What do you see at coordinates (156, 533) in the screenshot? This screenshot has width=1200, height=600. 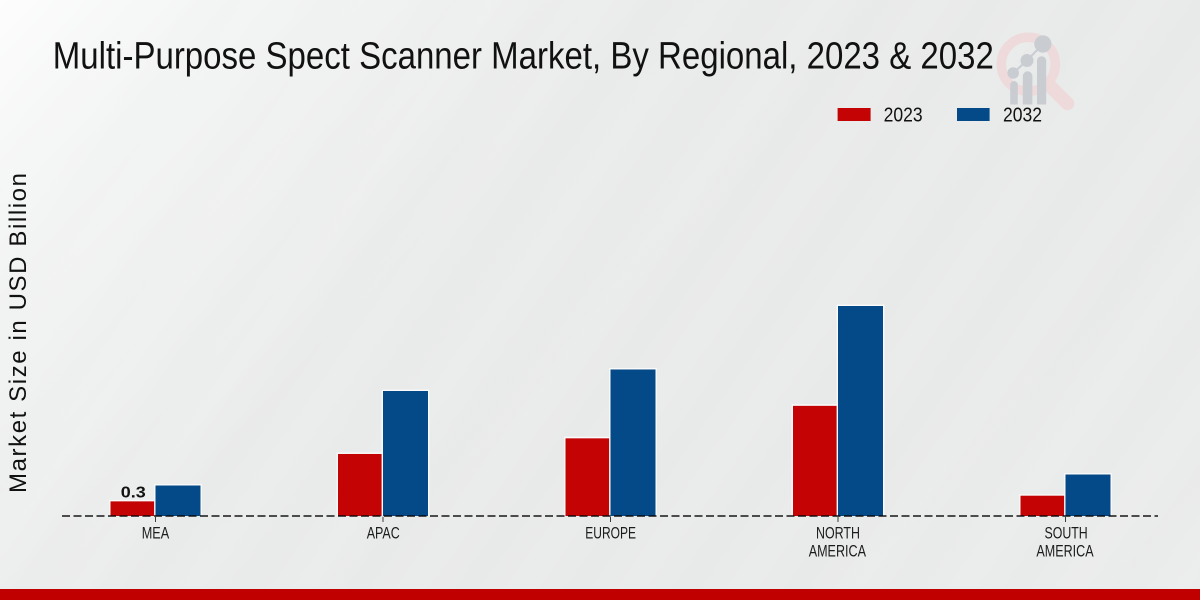 I see `svg-text: MEA` at bounding box center [156, 533].